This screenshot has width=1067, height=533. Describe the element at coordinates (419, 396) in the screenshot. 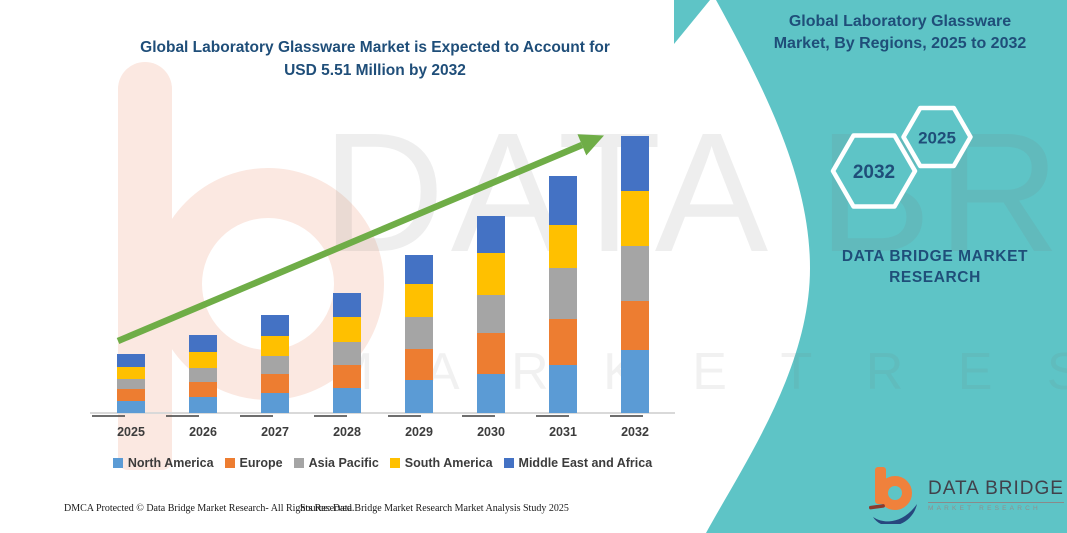

I see `bar-segment-north-america-2029` at that location.